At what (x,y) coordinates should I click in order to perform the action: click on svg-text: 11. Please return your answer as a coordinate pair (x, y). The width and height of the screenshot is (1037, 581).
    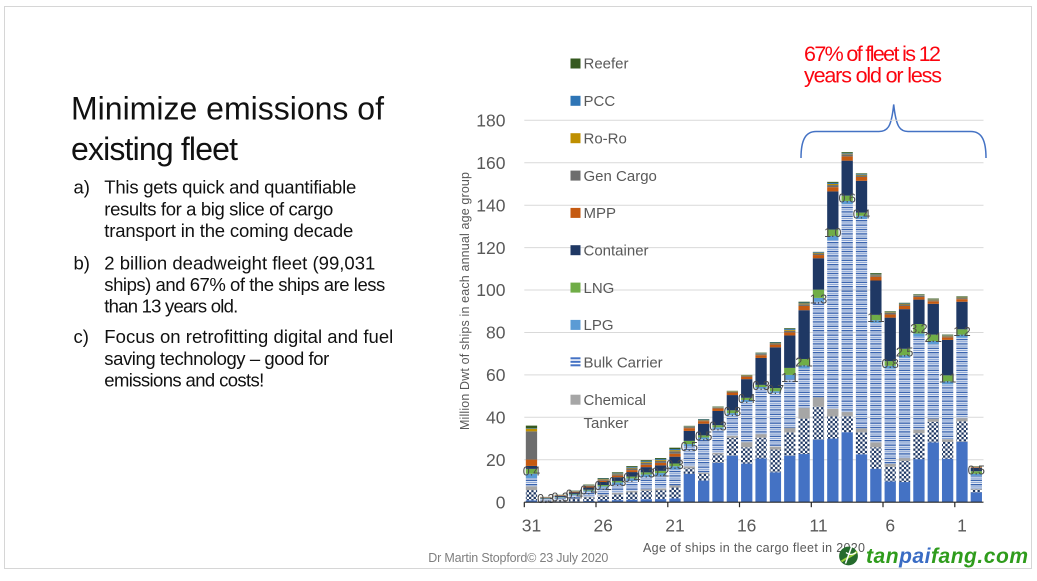
    Looking at the image, I should click on (818, 526).